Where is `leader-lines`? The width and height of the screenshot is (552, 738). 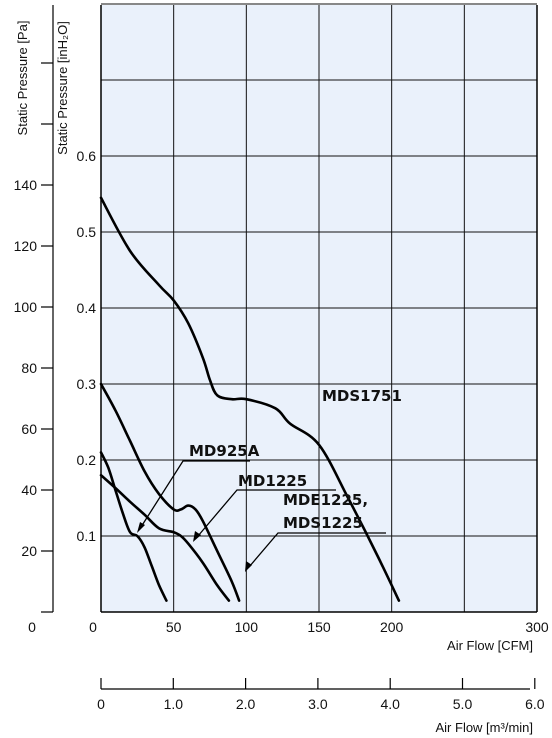 leader-lines is located at coordinates (263, 514).